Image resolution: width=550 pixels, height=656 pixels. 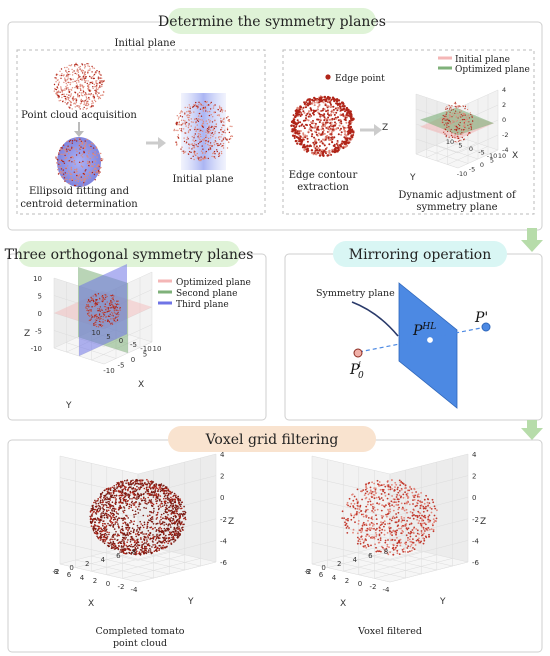 What do you see at coordinates (328, 77) in the screenshot?
I see `edge-point-legend-marker` at bounding box center [328, 77].